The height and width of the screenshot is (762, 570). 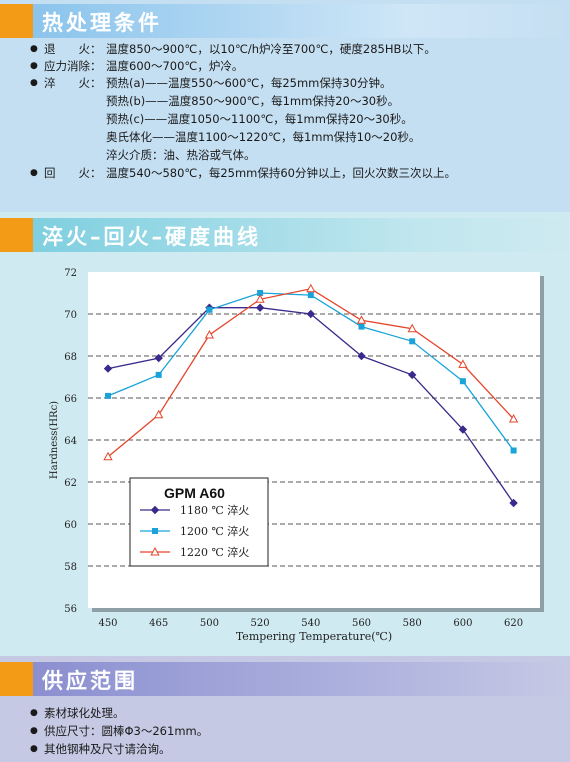 I want to click on x-tick-label: 580, so click(x=412, y=623).